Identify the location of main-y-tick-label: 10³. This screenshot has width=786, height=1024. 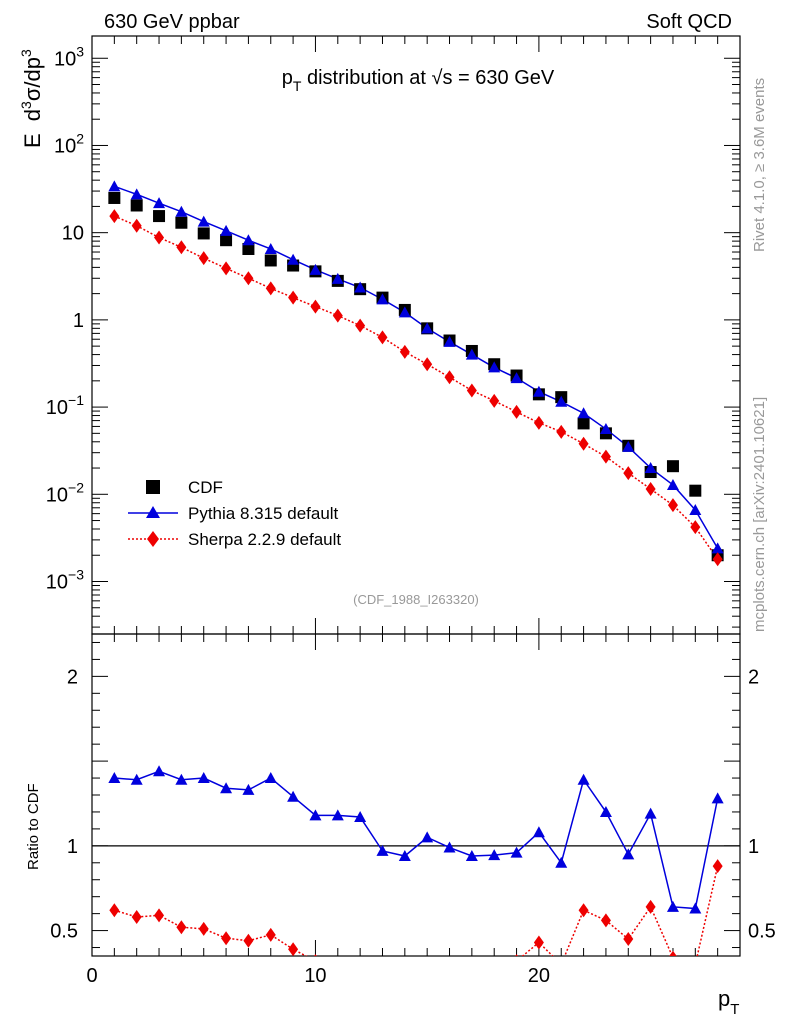
(69, 56).